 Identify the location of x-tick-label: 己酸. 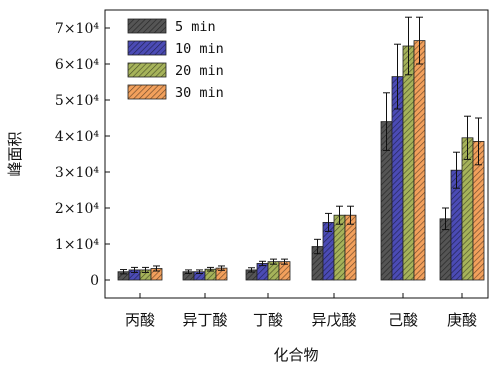
(403, 320).